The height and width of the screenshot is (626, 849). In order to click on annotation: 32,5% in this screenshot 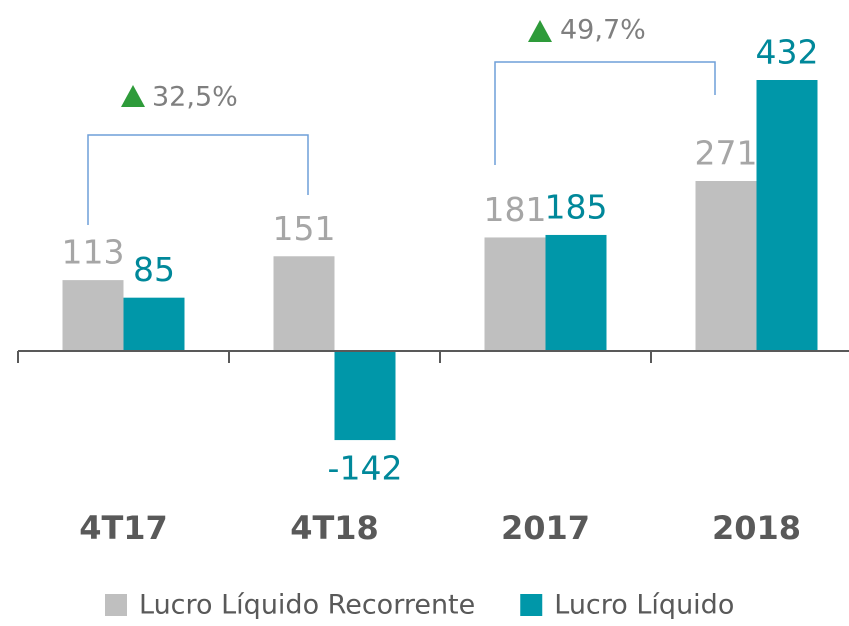, I will do `click(195, 97)`.